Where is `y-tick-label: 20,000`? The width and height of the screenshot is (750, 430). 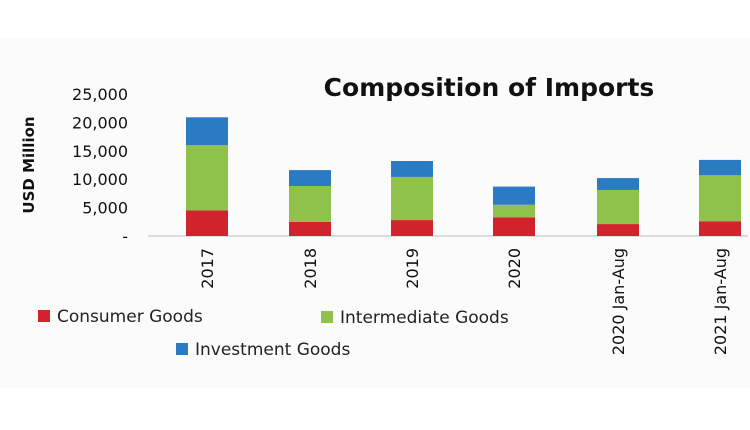
y-tick-label: 20,000 is located at coordinates (100, 122).